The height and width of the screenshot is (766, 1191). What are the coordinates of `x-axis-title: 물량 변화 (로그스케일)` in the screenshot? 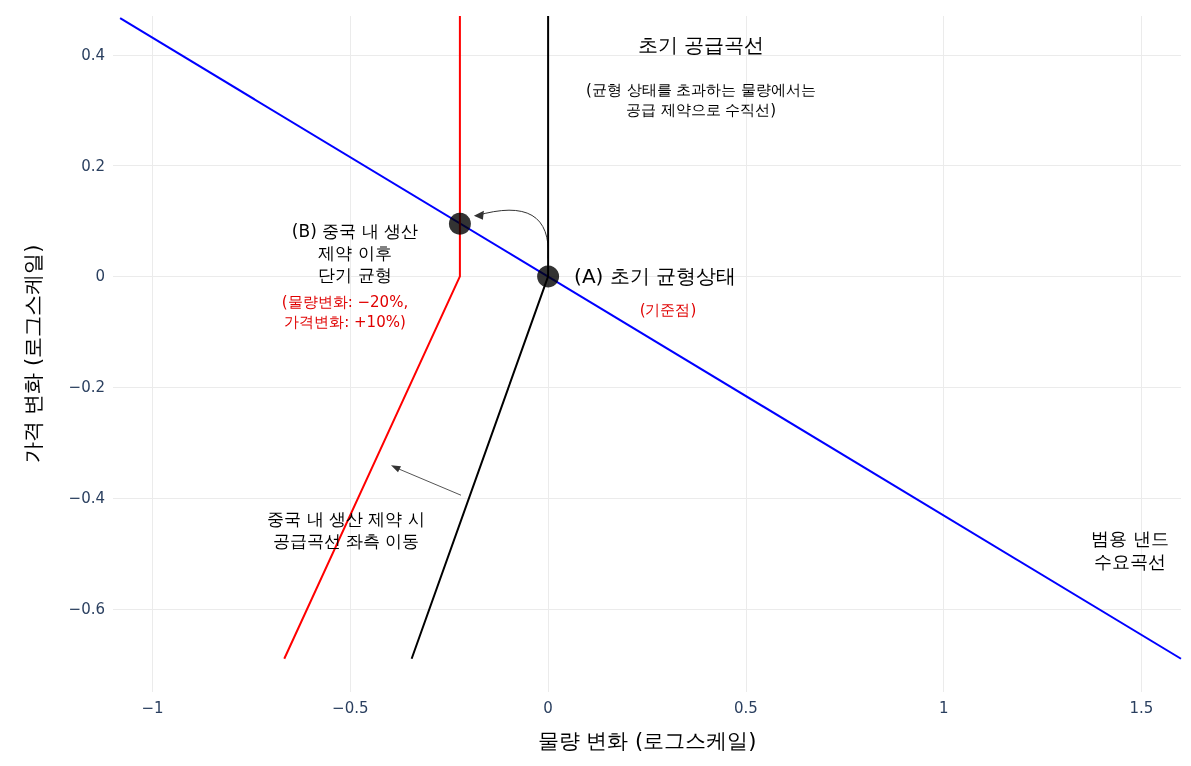 It's located at (647, 740).